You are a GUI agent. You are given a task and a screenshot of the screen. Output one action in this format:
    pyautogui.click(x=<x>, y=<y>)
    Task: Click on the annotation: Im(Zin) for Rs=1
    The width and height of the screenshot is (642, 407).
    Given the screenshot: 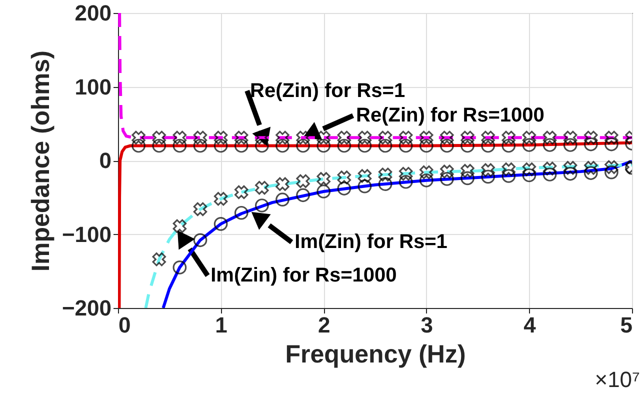 What is the action you would take?
    pyautogui.click(x=371, y=242)
    